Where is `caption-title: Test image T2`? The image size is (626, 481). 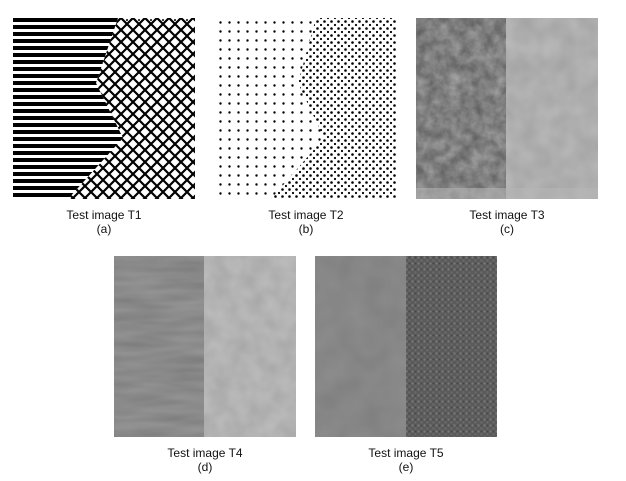
caption-title: Test image T2 is located at coordinates (306, 215).